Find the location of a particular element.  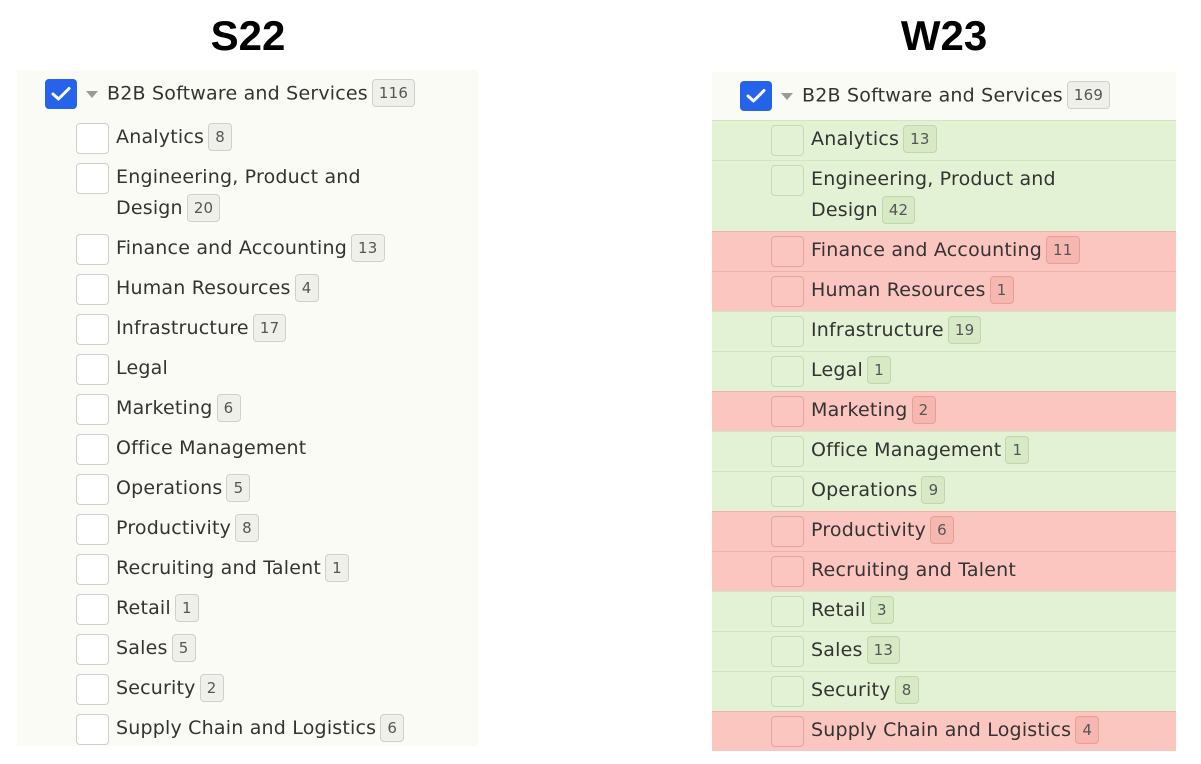

subcategory-label: Human Resources 4 is located at coordinates (217, 288).